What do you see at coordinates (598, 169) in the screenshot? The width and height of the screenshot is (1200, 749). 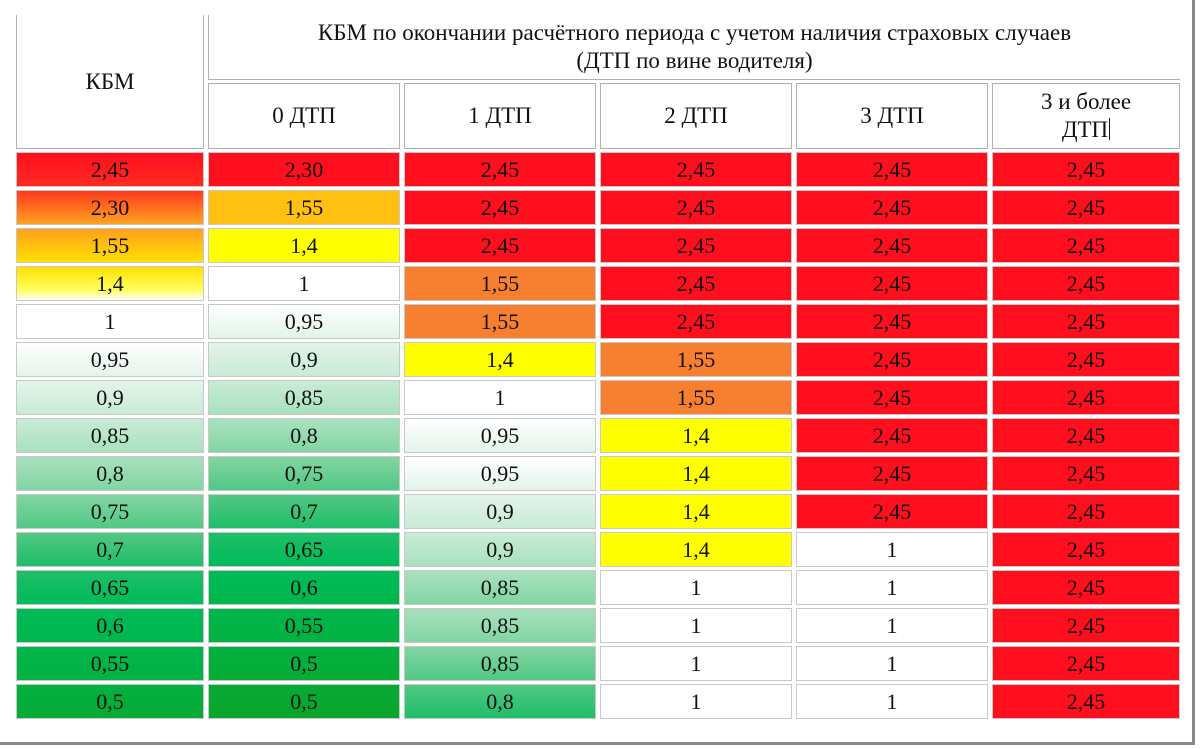 I see `table-row: 2,45 2,30 2,45 2,45 2,45 2,45` at bounding box center [598, 169].